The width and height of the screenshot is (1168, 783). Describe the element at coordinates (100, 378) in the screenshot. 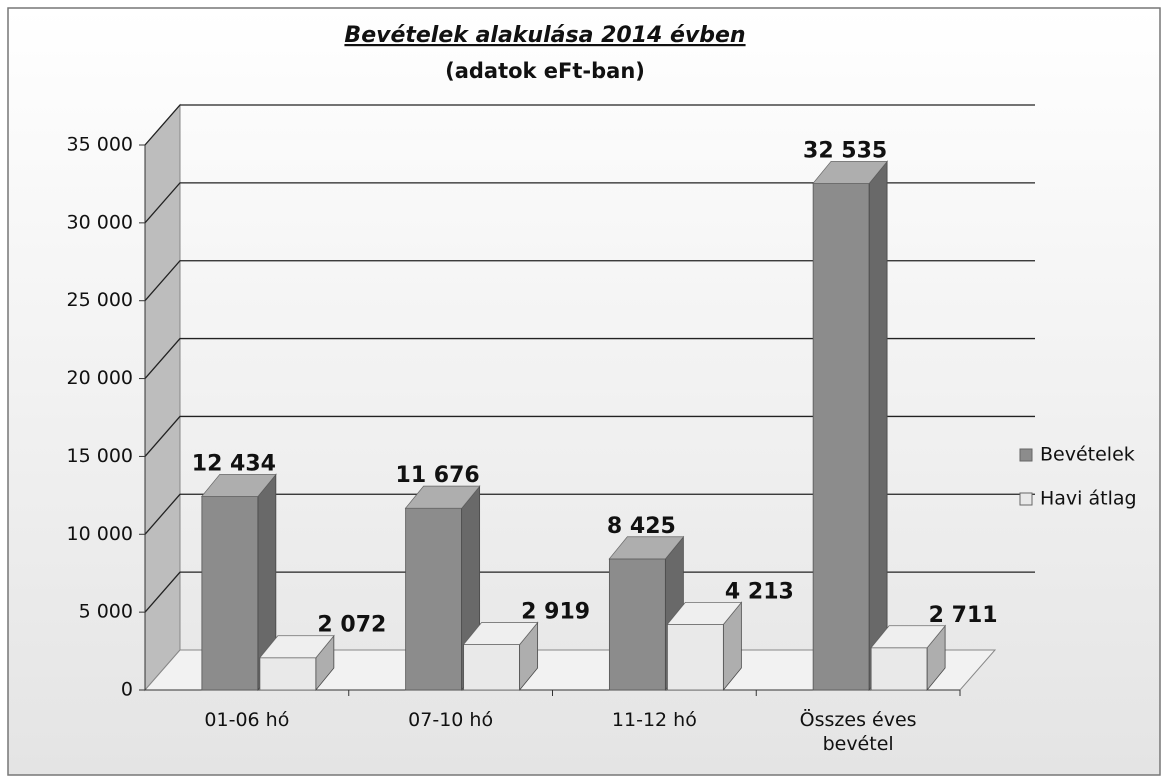

I see `y-tick-label: 20 000` at that location.